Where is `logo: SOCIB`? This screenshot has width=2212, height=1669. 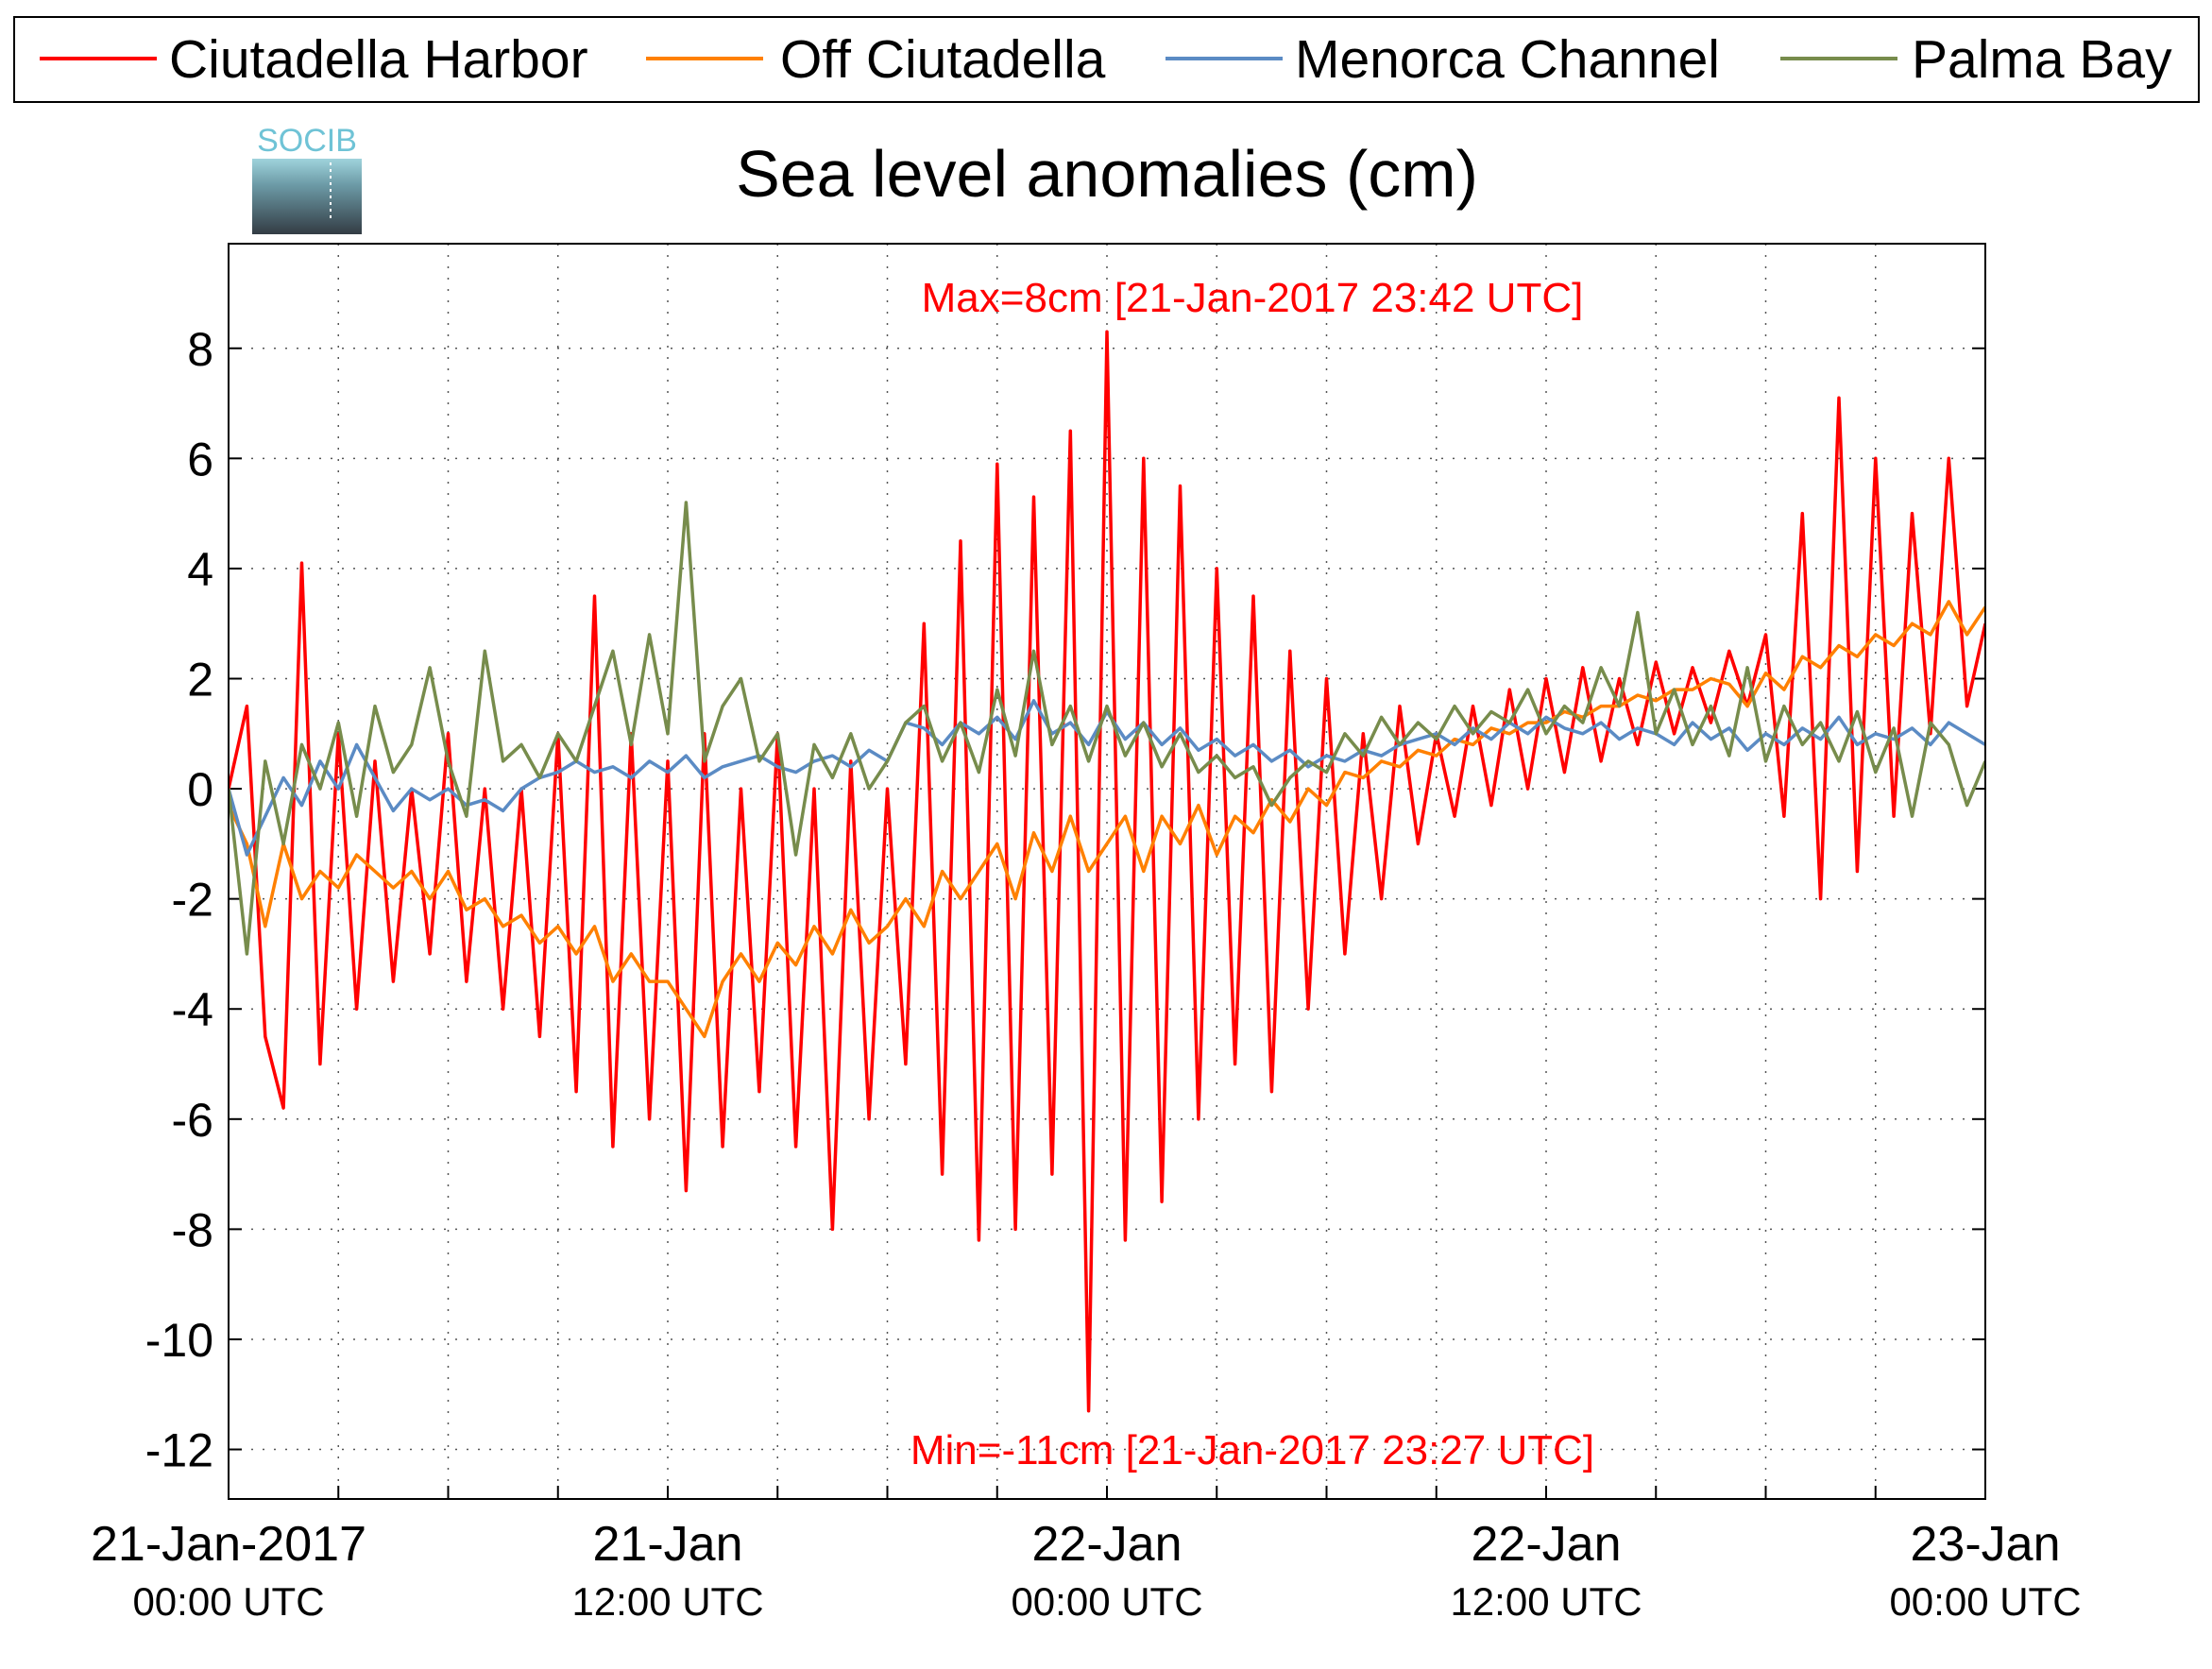 logo: SOCIB is located at coordinates (307, 178).